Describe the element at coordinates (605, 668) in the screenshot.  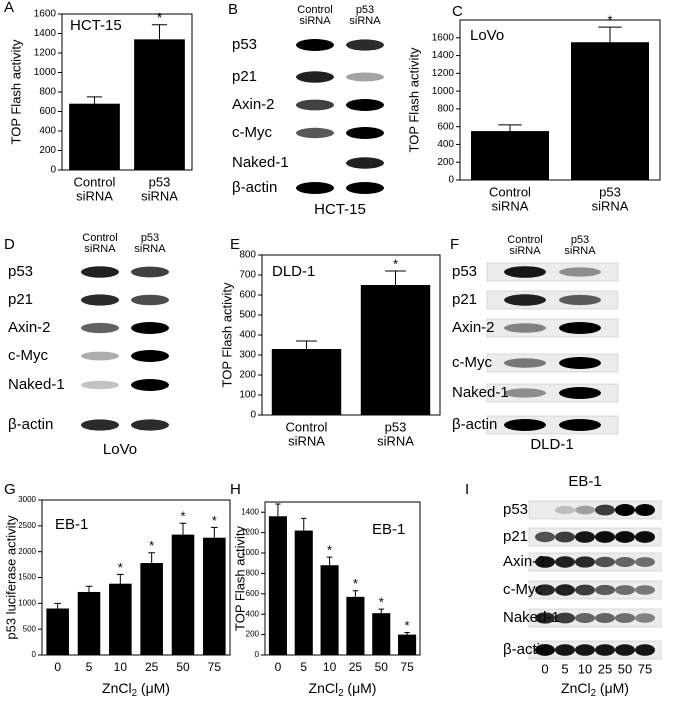
I see `blot-column-label: 25` at that location.